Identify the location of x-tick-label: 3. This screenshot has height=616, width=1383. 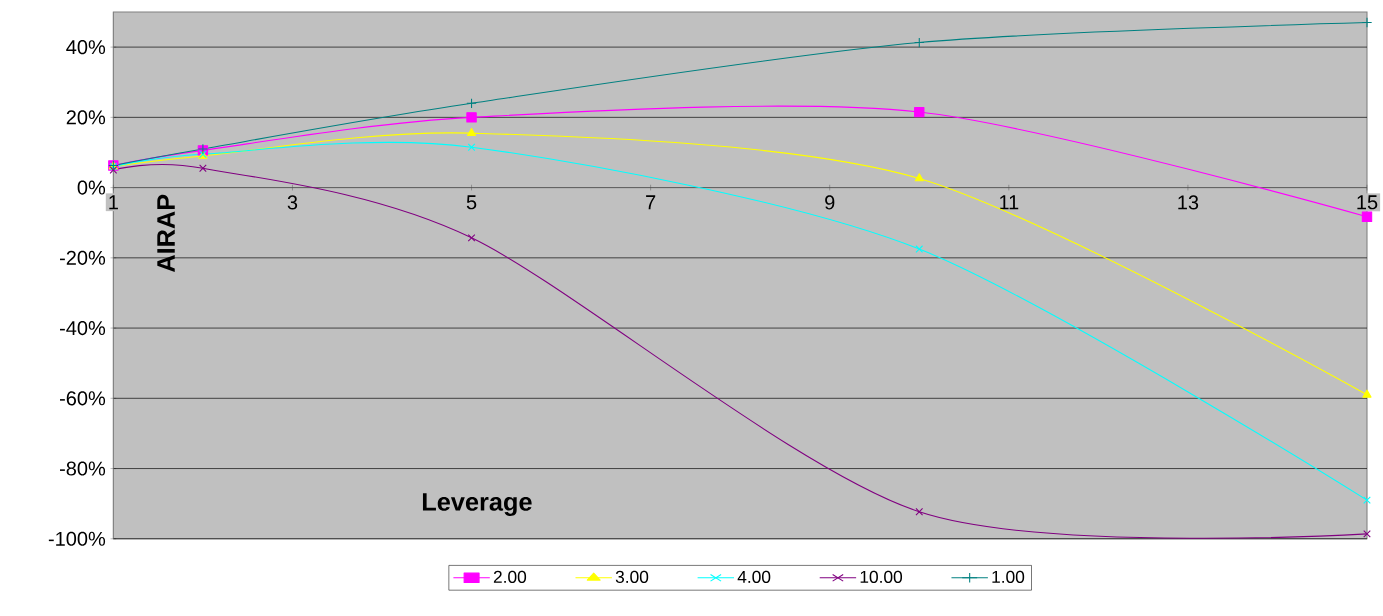
(292, 202).